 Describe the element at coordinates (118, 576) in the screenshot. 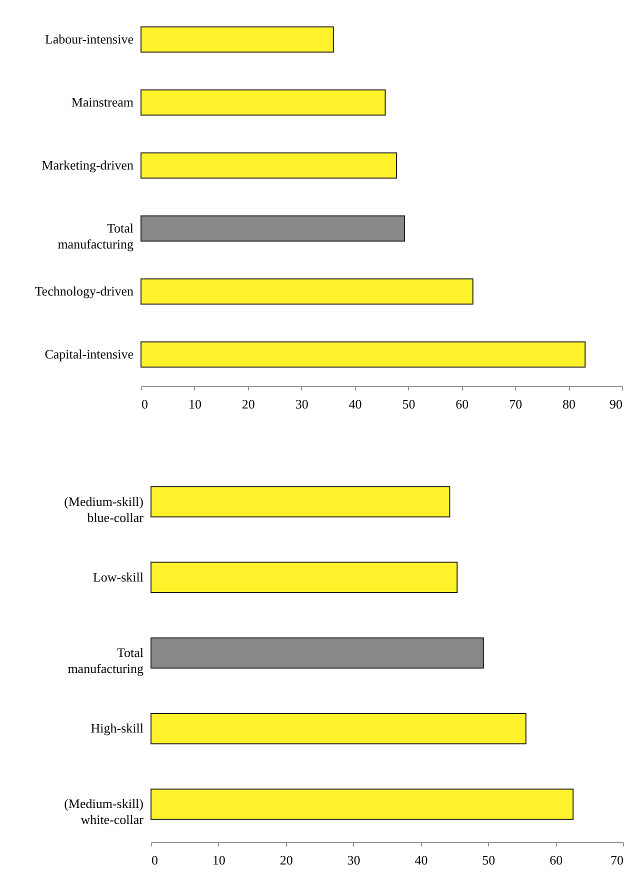

I see `y-tick-label: Low-skill` at that location.